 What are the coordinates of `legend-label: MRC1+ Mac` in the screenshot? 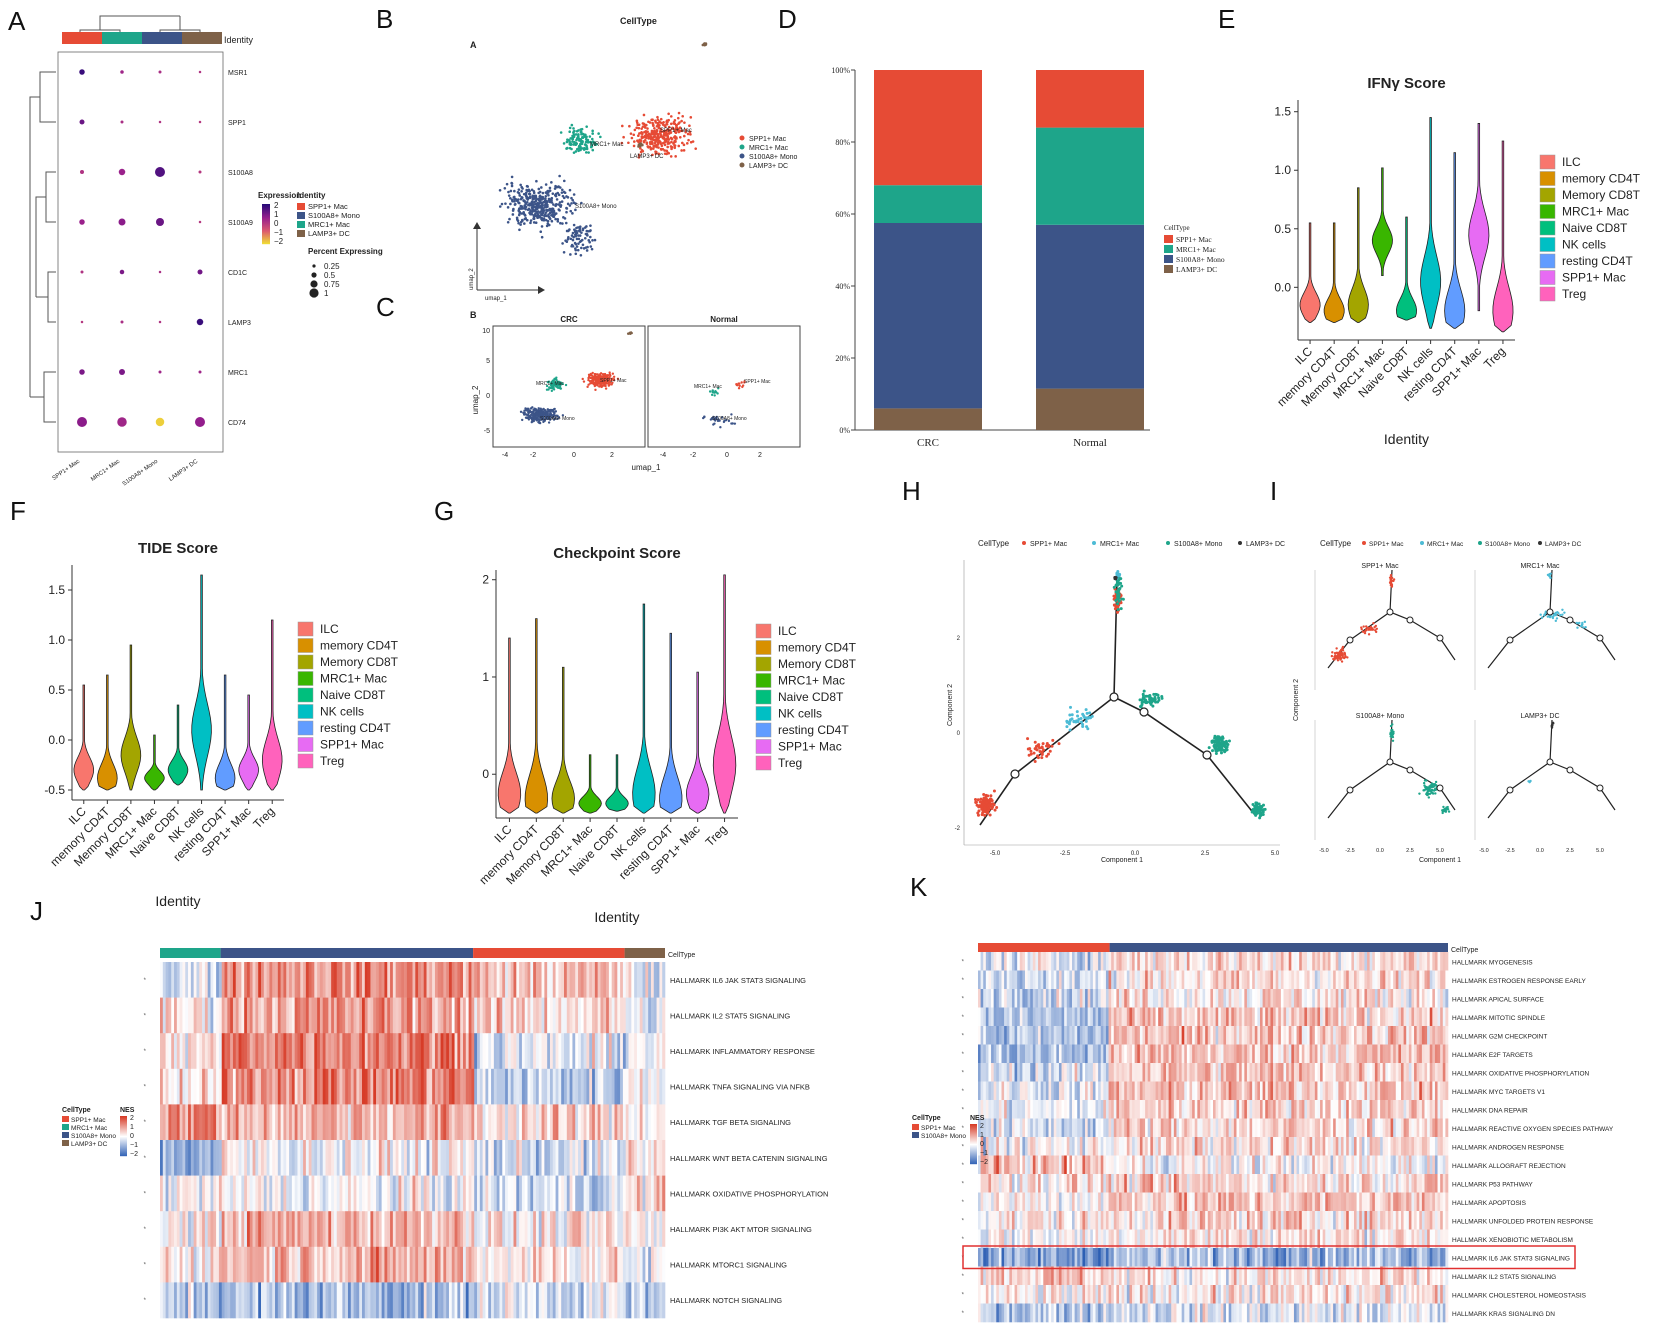 It's located at (811, 681).